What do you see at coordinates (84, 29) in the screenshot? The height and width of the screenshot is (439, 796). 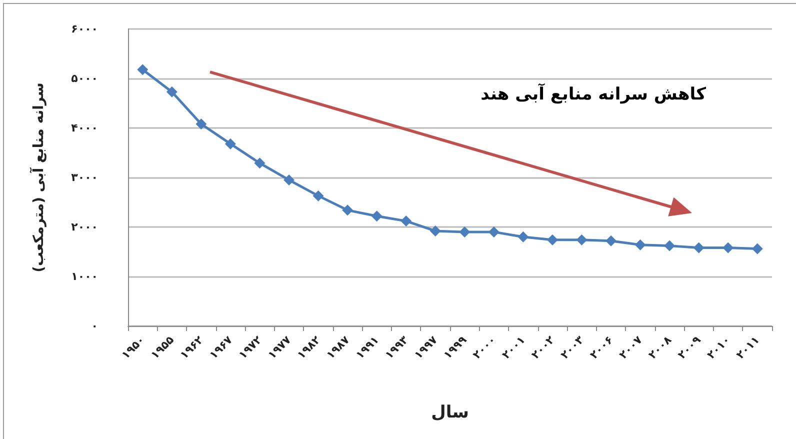 I see `y-tick-label: ۶۰۰۰` at bounding box center [84, 29].